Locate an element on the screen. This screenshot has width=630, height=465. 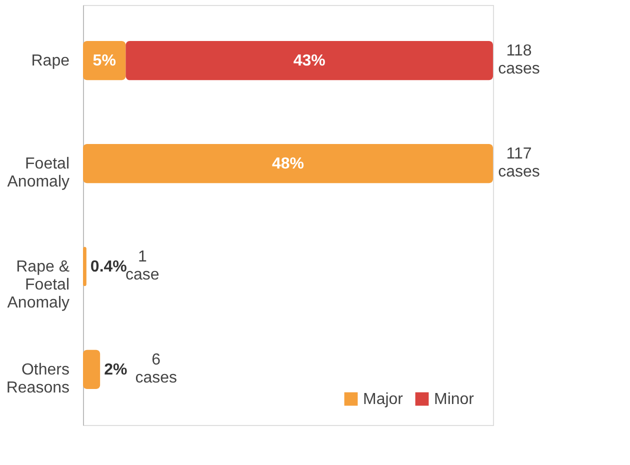
annotation: 1 case is located at coordinates (143, 266).